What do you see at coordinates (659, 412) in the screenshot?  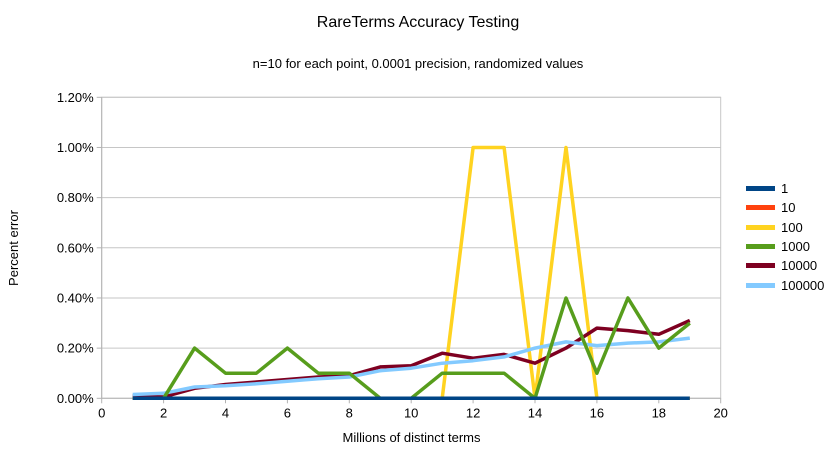 I see `x-tick-label: 18` at bounding box center [659, 412].